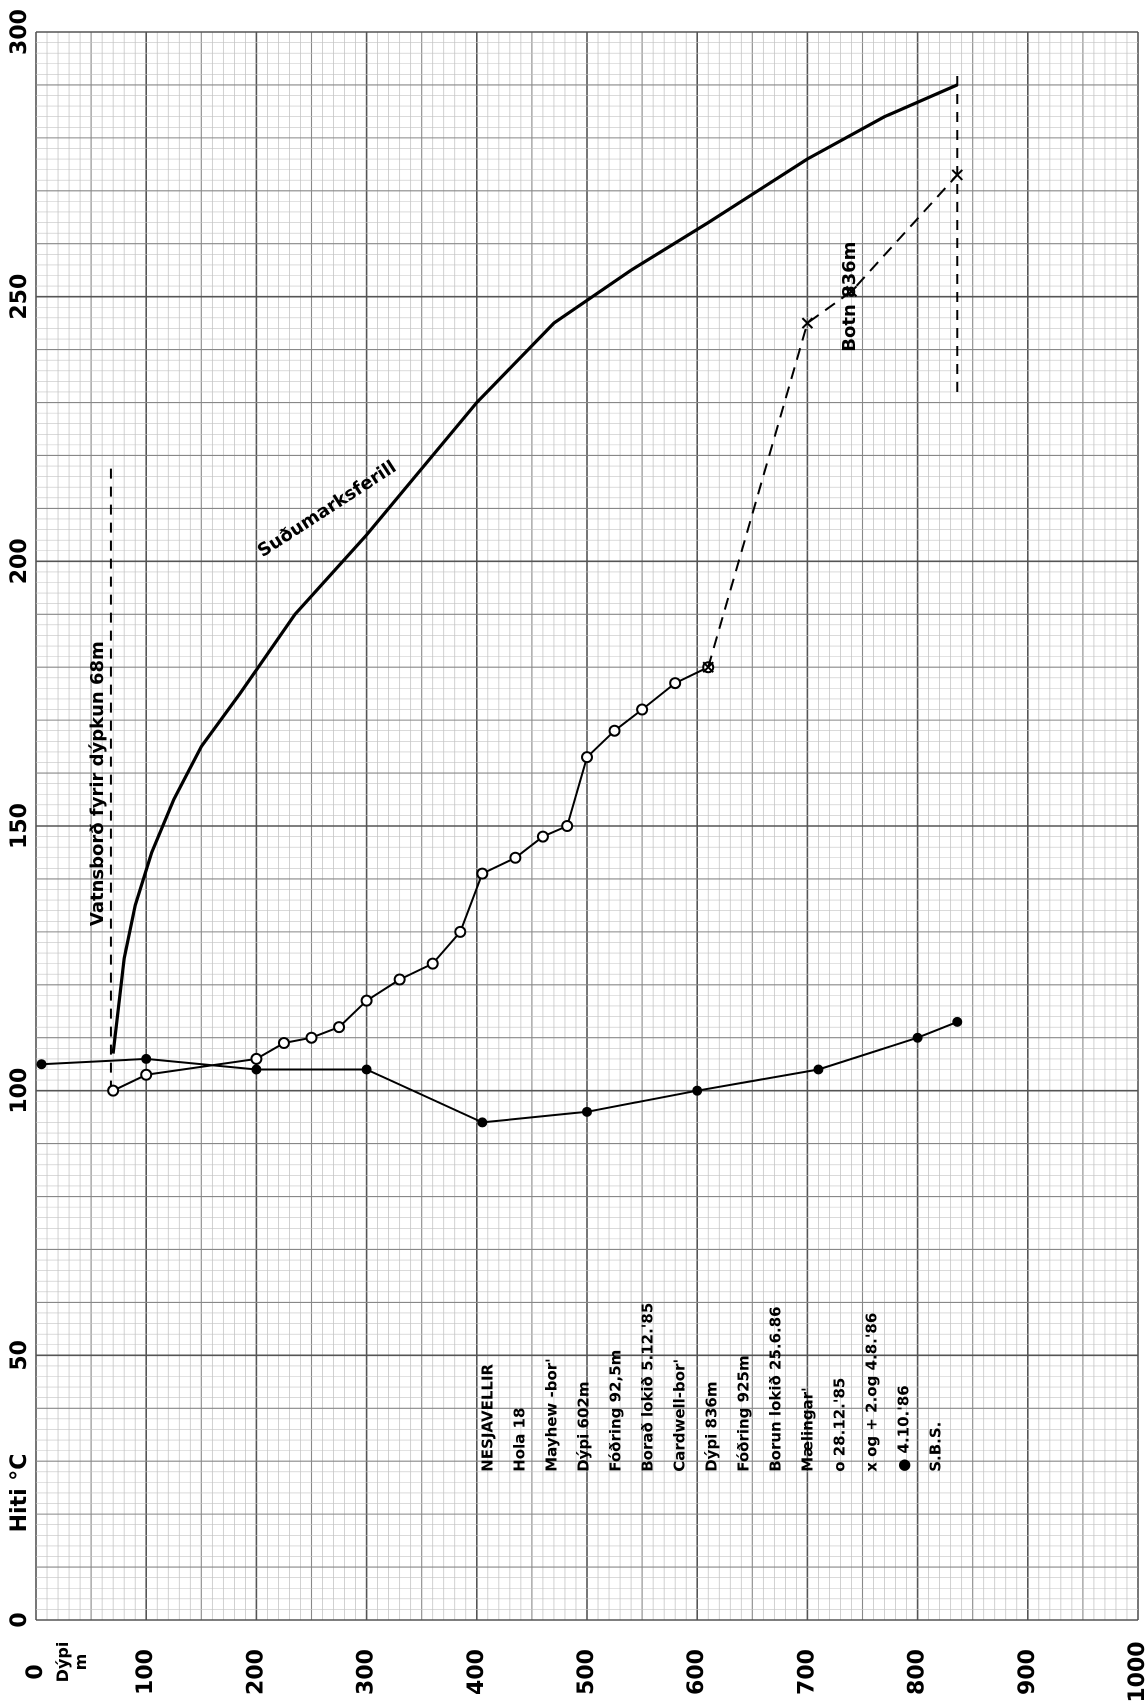 This screenshot has height=1706, width=1147. I want to click on note-line: x og + 2.og 4.8.'86, so click(872, 1392).